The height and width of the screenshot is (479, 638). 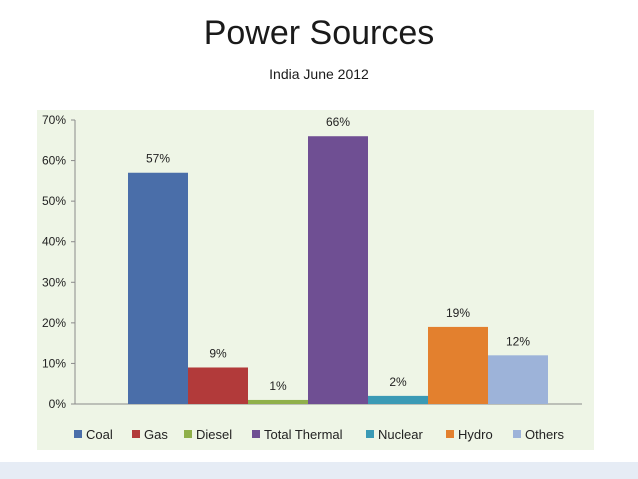 What do you see at coordinates (319, 470) in the screenshot?
I see `bottom-band` at bounding box center [319, 470].